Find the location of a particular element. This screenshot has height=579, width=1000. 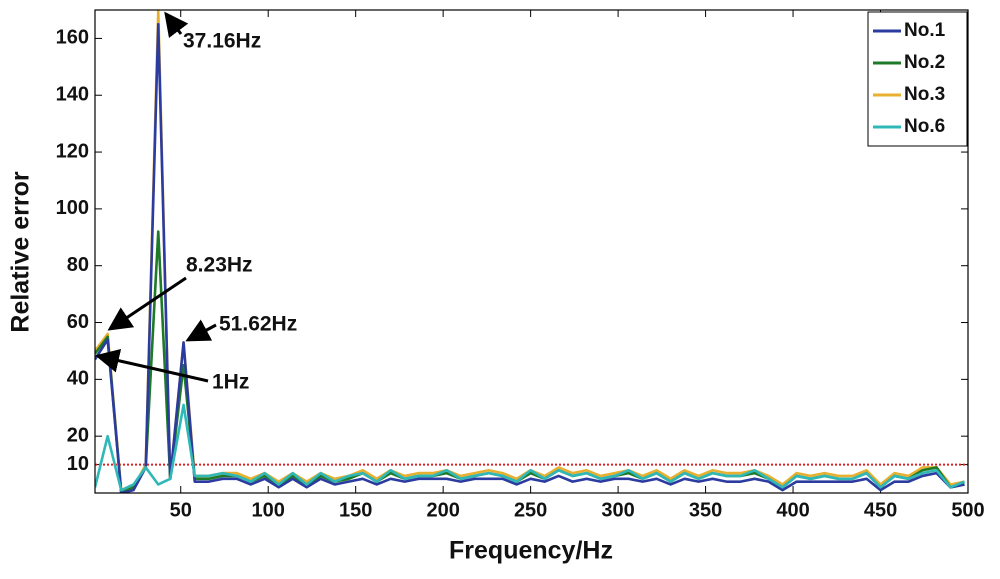

x-tick-label: 250 is located at coordinates (530, 510).